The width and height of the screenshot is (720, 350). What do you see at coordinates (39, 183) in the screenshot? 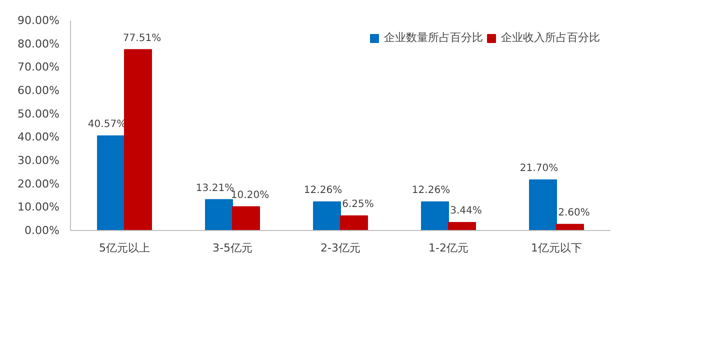
I see `y-tick-label: 20.00%` at bounding box center [39, 183].